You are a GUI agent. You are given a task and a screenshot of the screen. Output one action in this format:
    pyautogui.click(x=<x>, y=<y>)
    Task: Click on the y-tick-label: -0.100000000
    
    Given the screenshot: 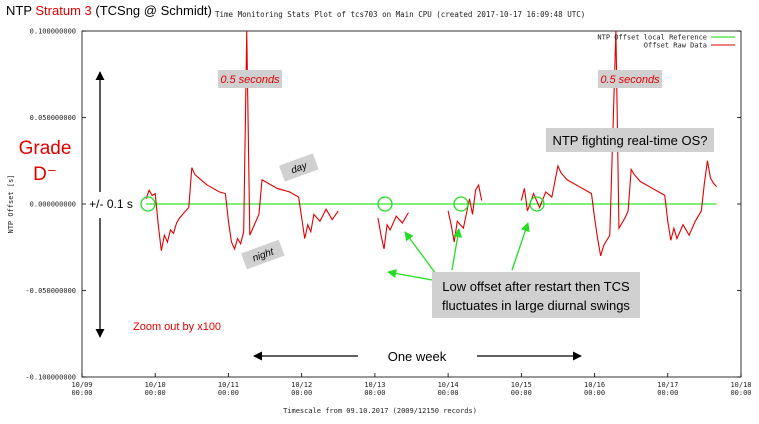 What is the action you would take?
    pyautogui.click(x=50, y=378)
    